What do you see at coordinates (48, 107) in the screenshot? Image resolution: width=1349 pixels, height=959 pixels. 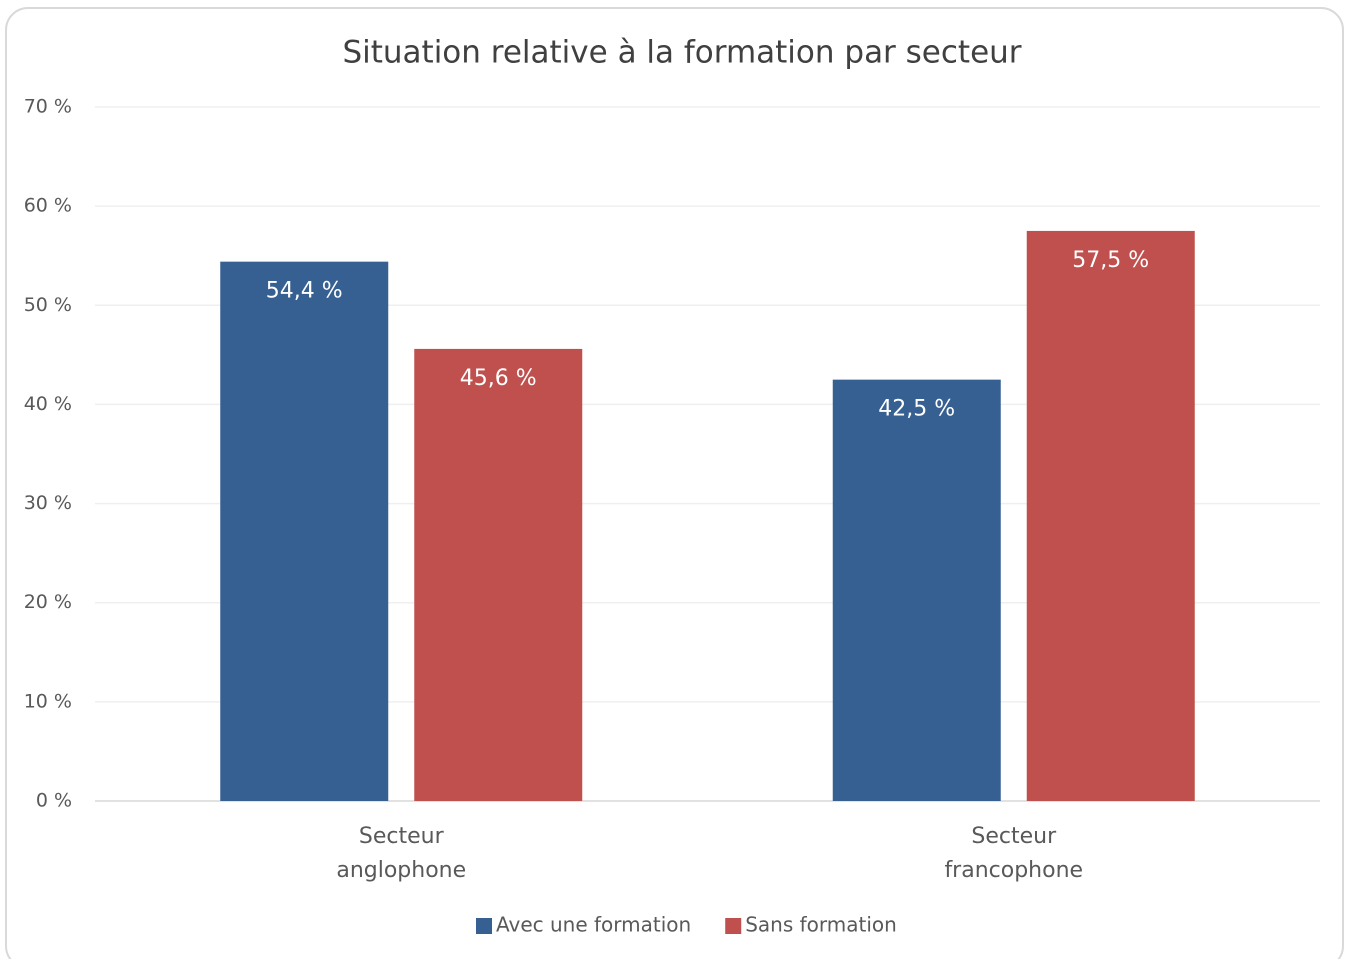 I see `y-tick-label: 70 %` at bounding box center [48, 107].